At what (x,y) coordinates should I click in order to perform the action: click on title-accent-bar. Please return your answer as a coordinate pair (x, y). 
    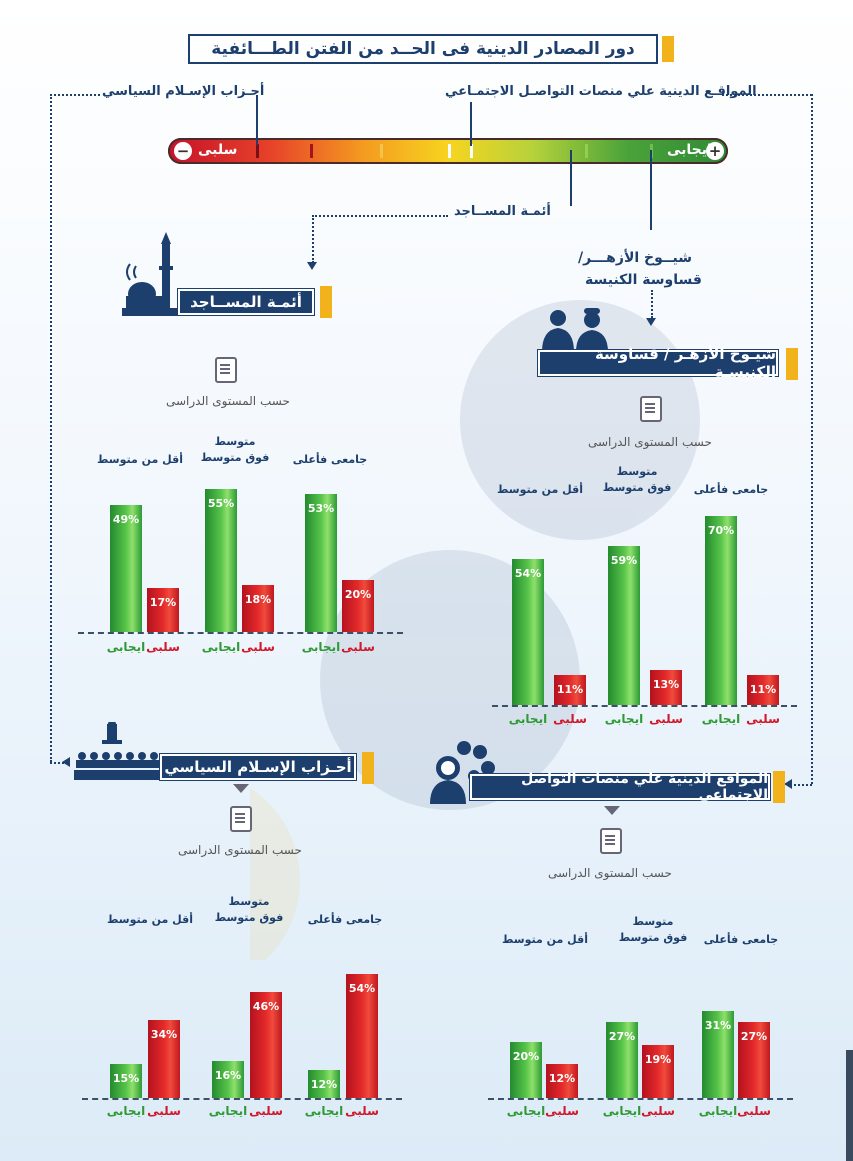
    Looking at the image, I should click on (668, 49).